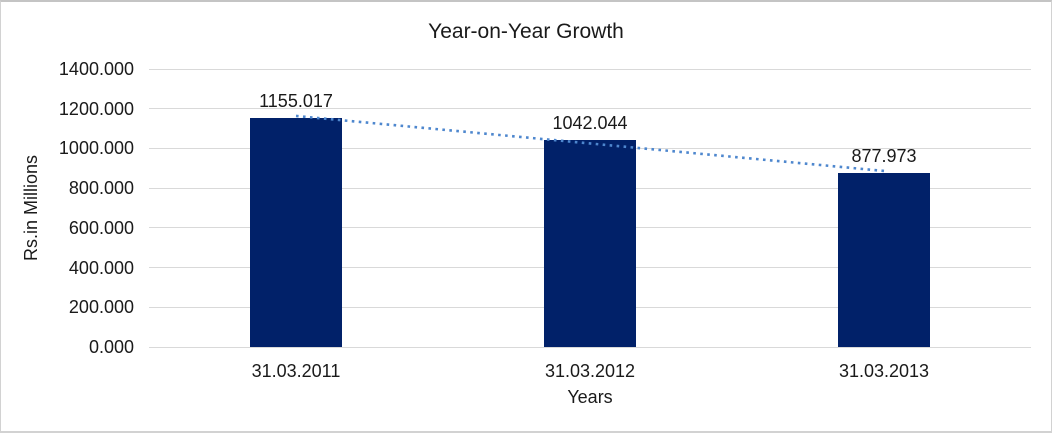  Describe the element at coordinates (101, 307) in the screenshot. I see `y-tick-label: 200.000` at that location.